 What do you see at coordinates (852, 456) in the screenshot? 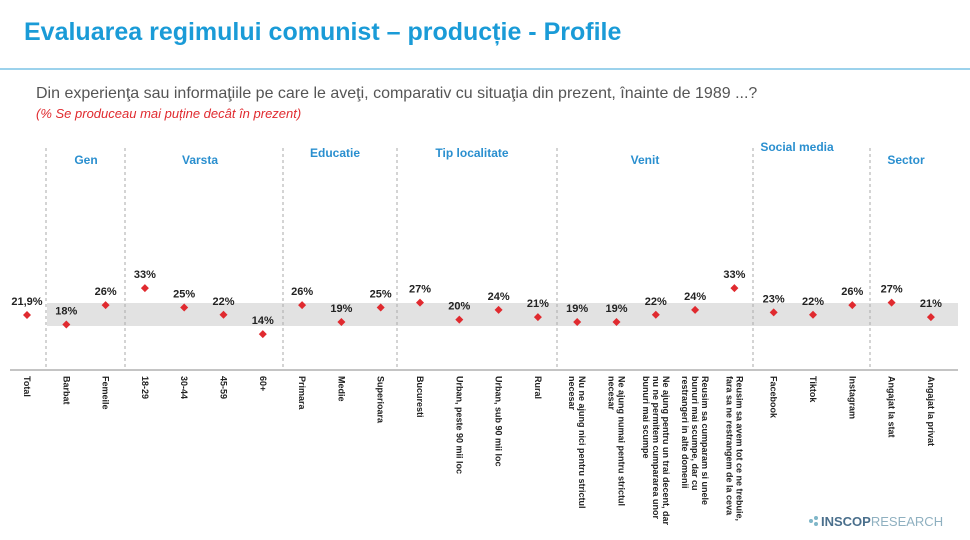
I see `category-label-cell: Instagram` at bounding box center [852, 456].